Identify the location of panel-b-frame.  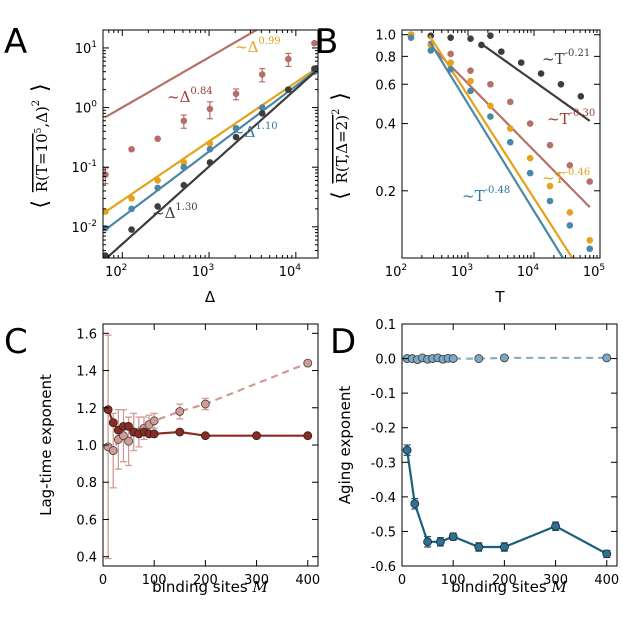
(501, 144).